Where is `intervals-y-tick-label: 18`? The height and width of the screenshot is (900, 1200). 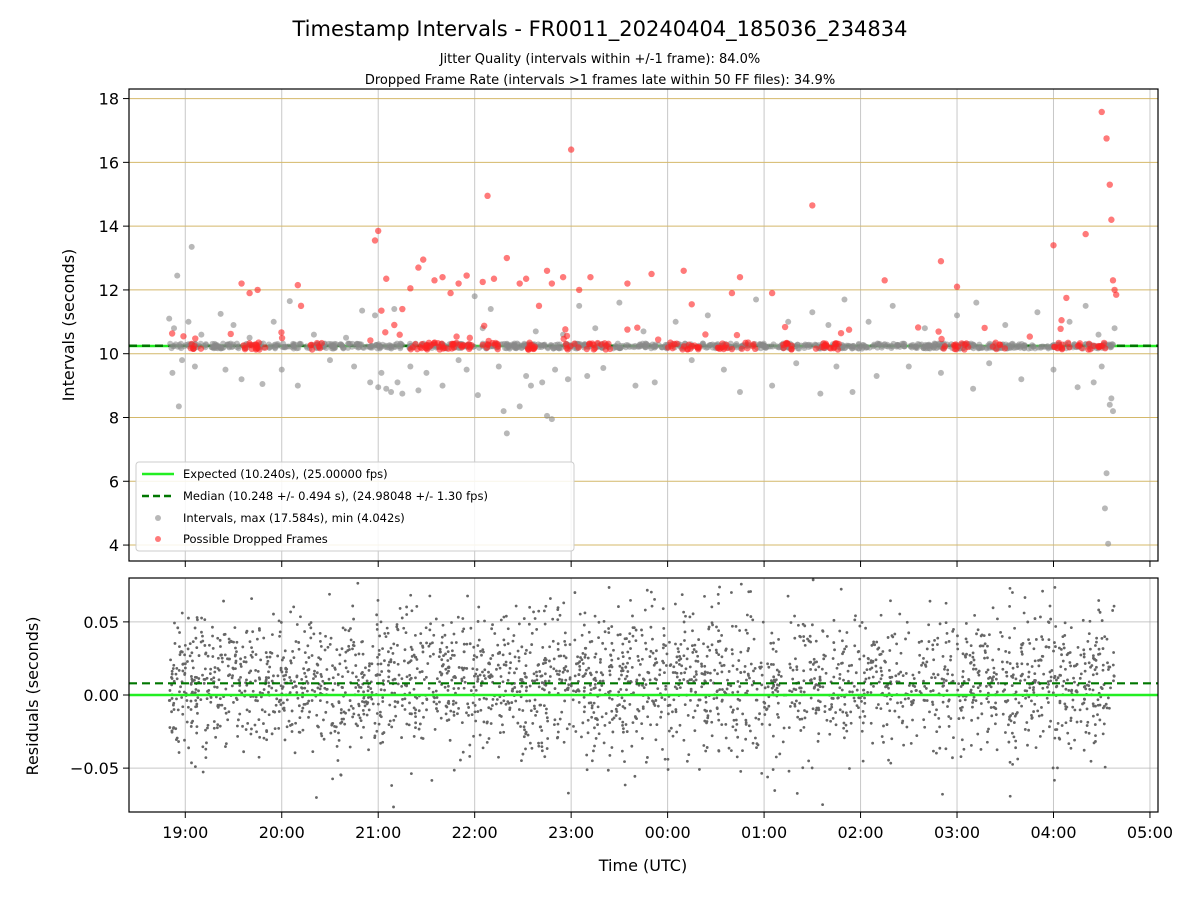 intervals-y-tick-label: 18 is located at coordinates (109, 99).